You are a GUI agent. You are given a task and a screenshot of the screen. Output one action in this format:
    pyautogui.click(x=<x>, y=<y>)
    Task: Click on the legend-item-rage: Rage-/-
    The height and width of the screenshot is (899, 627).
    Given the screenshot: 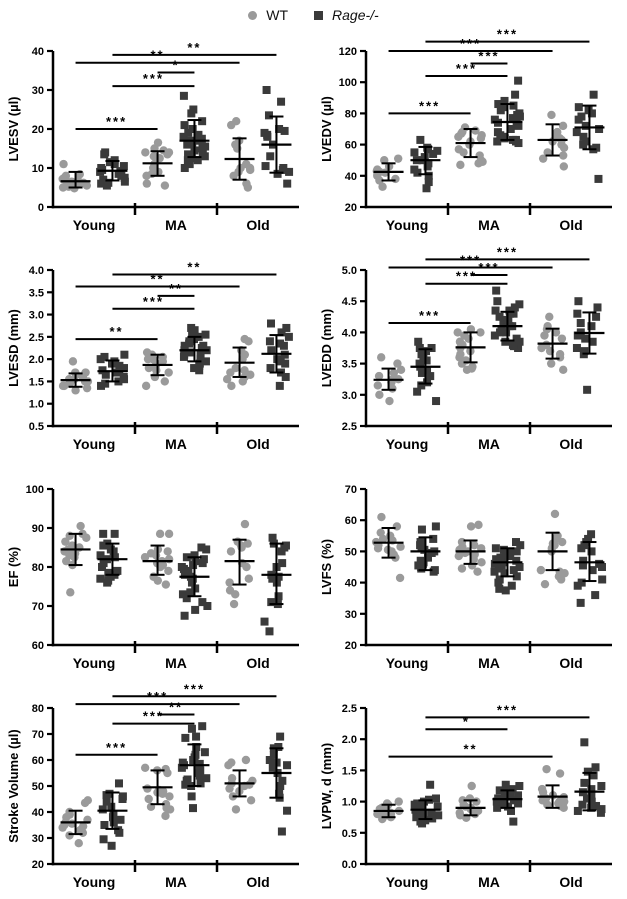 What is the action you would take?
    pyautogui.click(x=346, y=15)
    